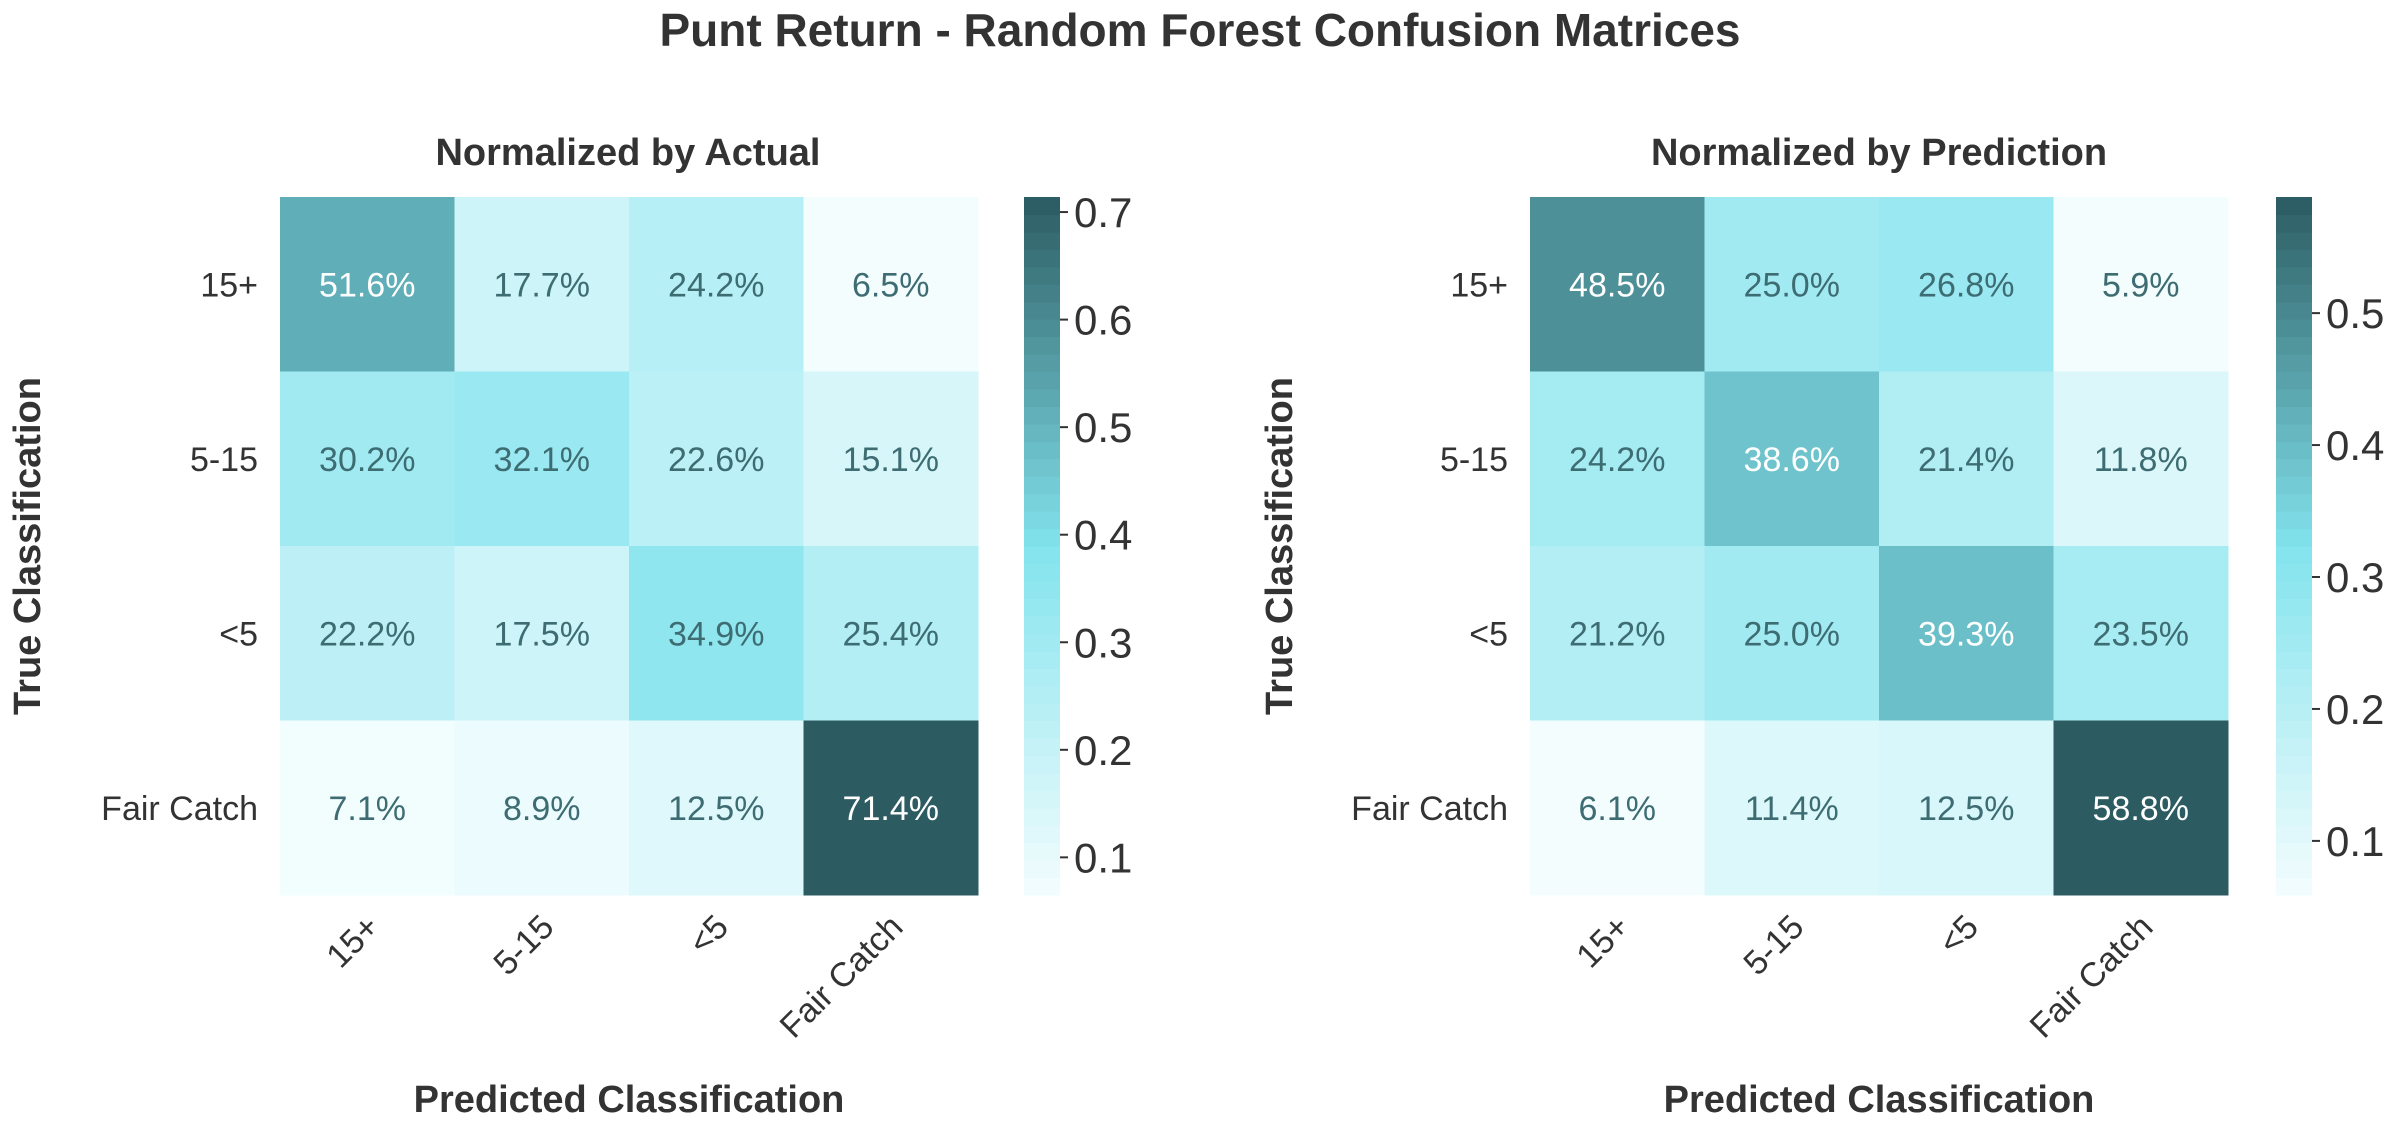 The image size is (2400, 1146). Describe the element at coordinates (542, 809) in the screenshot. I see `cell-annotation: 8.9%` at that location.